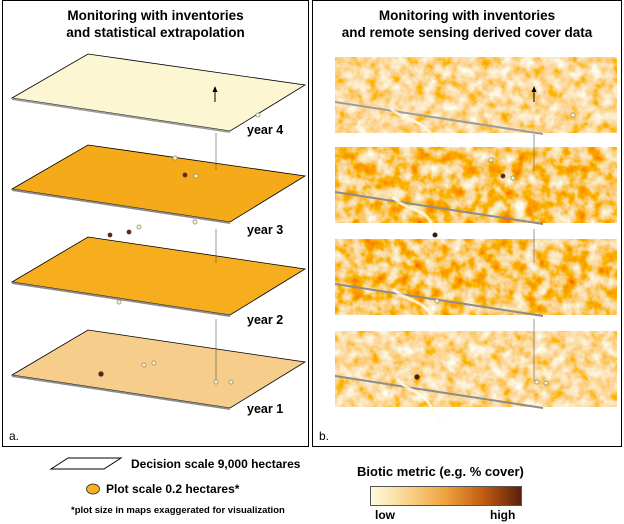  Describe the element at coordinates (158, 276) in the screenshot. I see `year-2-layer` at that location.